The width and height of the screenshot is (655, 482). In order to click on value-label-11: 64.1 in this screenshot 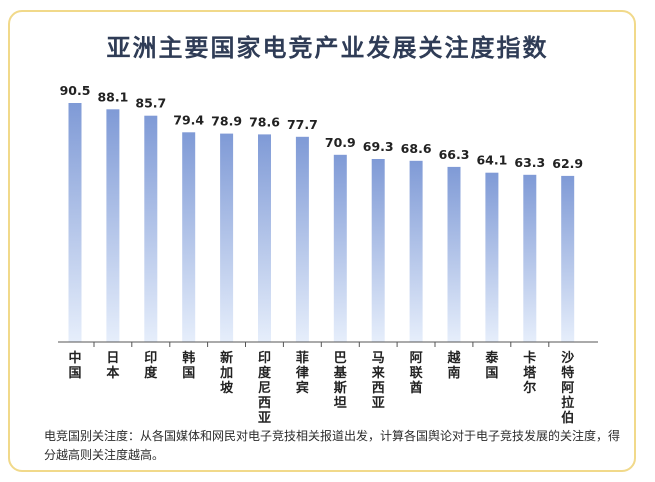, I will do `click(491, 160)`.